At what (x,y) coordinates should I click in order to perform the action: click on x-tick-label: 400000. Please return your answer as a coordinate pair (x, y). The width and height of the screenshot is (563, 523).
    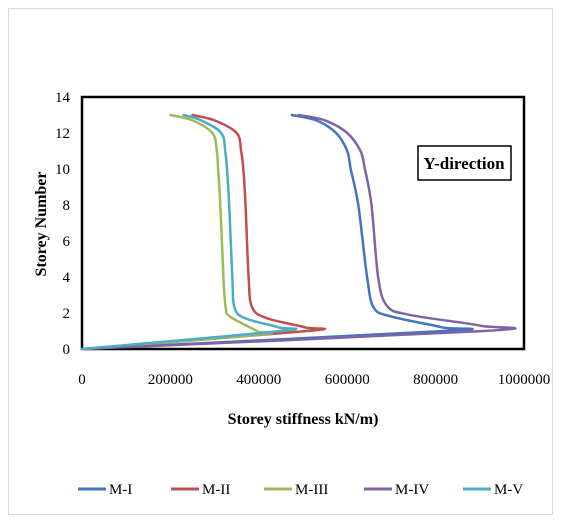
    Looking at the image, I should click on (258, 380).